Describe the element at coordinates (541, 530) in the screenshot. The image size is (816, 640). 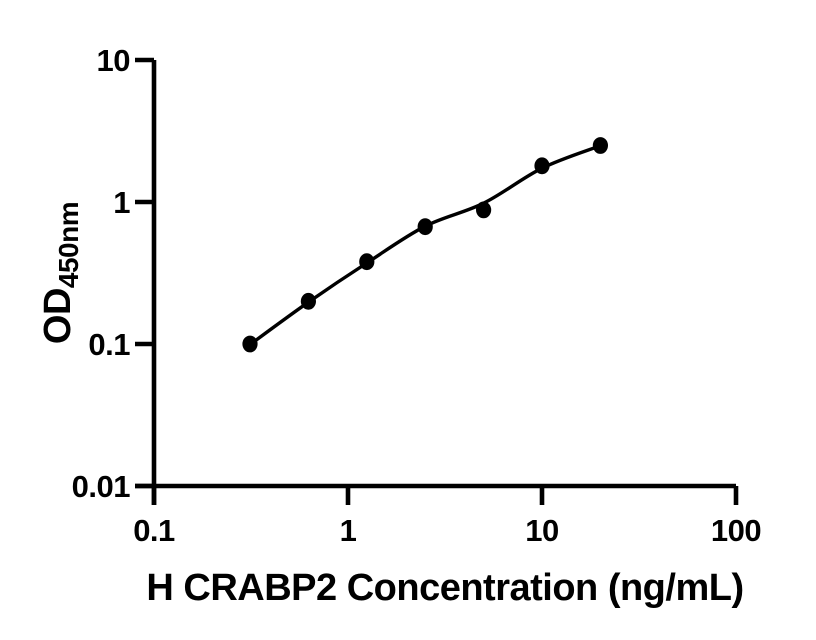
I see `x-tick-label: 10` at that location.